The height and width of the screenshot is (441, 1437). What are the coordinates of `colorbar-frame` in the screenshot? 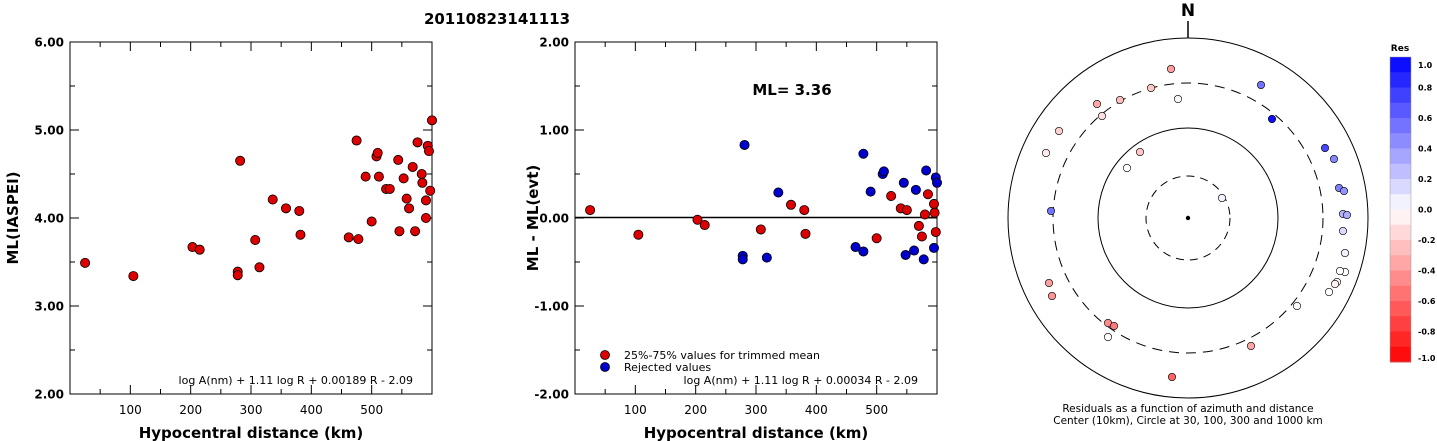 It's located at (1400, 209).